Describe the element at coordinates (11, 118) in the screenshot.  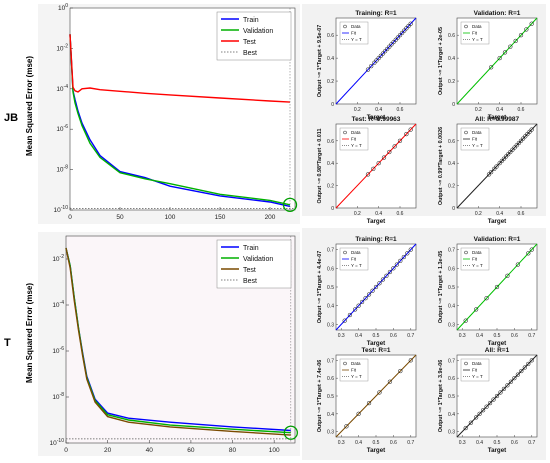
I see `row-label-jb: JB` at that location.